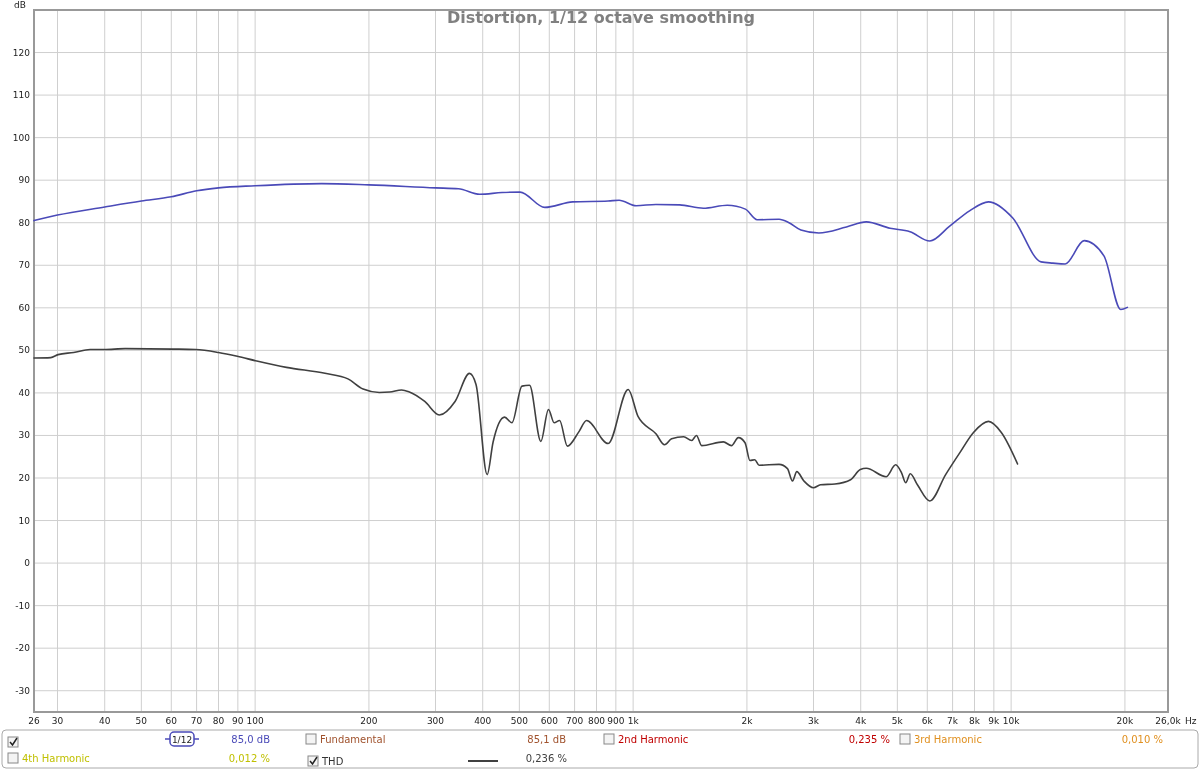 The width and height of the screenshot is (1200, 771). Describe the element at coordinates (23, 690) in the screenshot. I see `y-tick-label: -30` at that location.